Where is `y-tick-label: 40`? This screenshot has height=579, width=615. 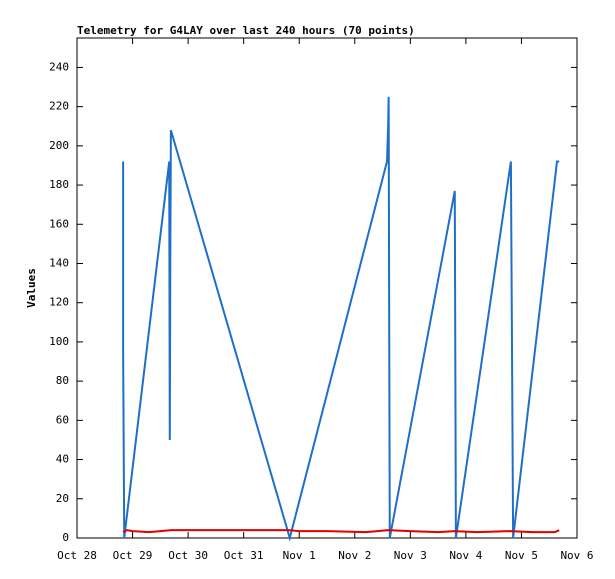 y-tick-label: 40 is located at coordinates (62, 459).